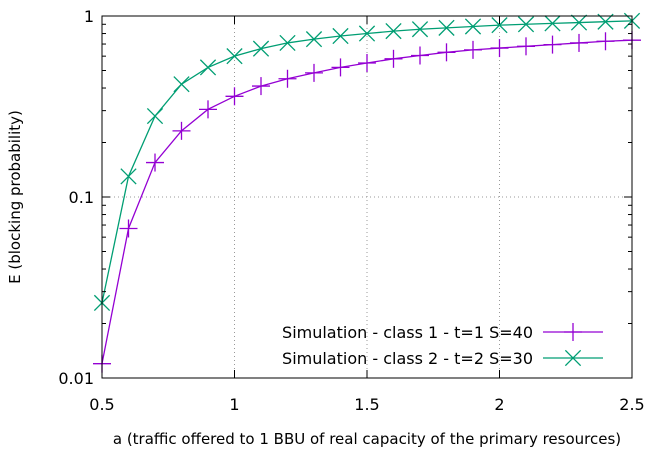 This screenshot has height=454, width=653. Describe the element at coordinates (631, 404) in the screenshot. I see `x-tick-label: 2.5` at that location.